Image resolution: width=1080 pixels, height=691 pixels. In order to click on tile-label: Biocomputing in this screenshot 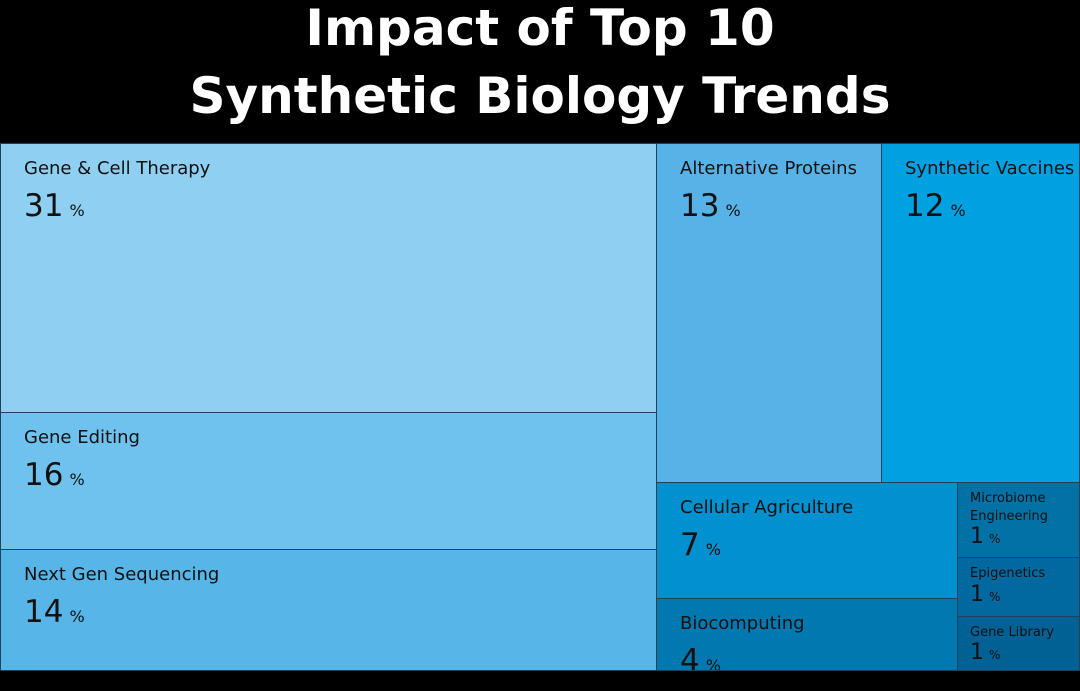, I will do `click(742, 623)`.